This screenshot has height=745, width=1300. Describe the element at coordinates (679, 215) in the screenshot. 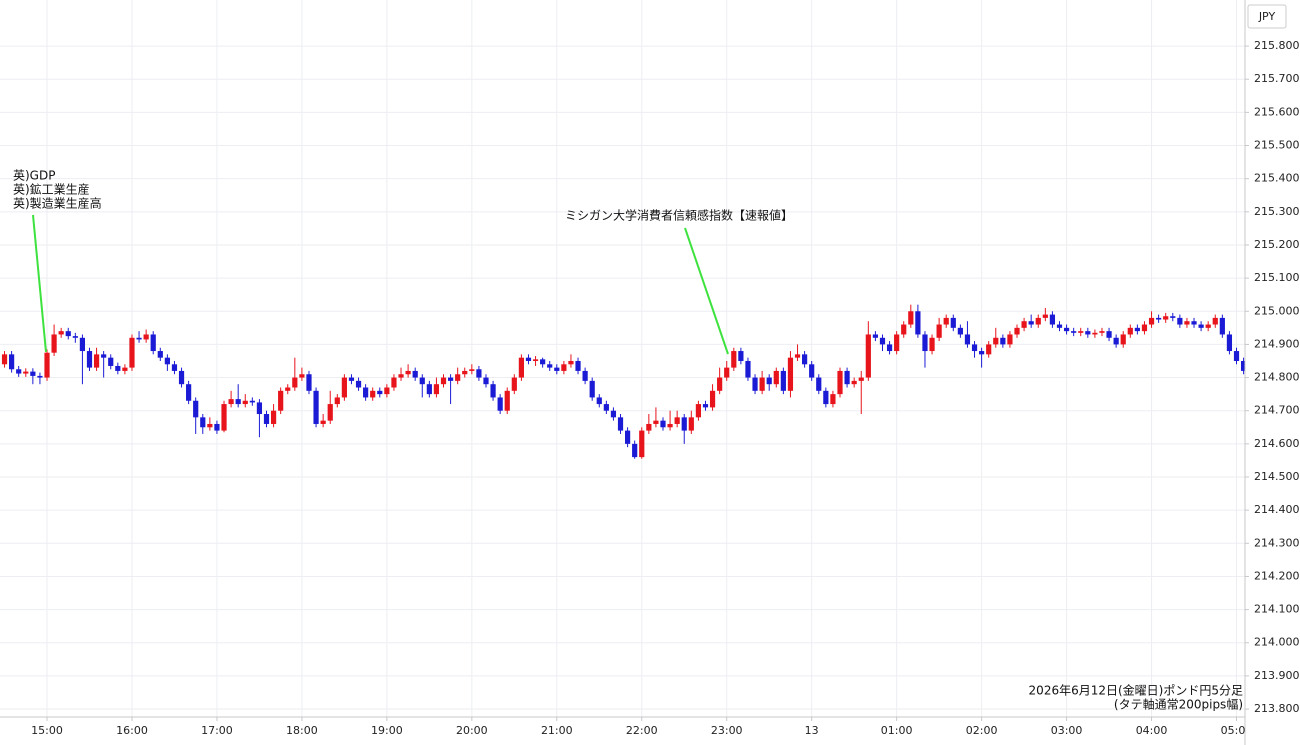

I see `annotation: ミシガン大学消費者信頼感指数【速報値】` at that location.